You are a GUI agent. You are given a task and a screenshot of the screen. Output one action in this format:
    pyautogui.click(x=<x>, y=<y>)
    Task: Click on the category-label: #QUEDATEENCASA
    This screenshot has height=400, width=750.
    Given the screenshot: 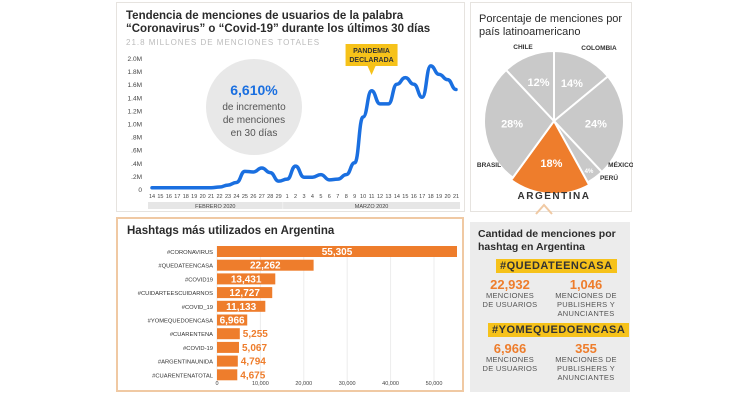 What is the action you would take?
    pyautogui.click(x=185, y=267)
    